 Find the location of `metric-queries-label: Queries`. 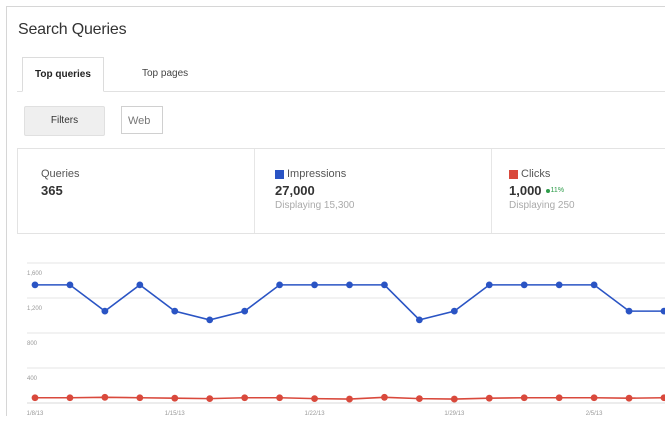

metric-queries-label: Queries is located at coordinates (60, 174).